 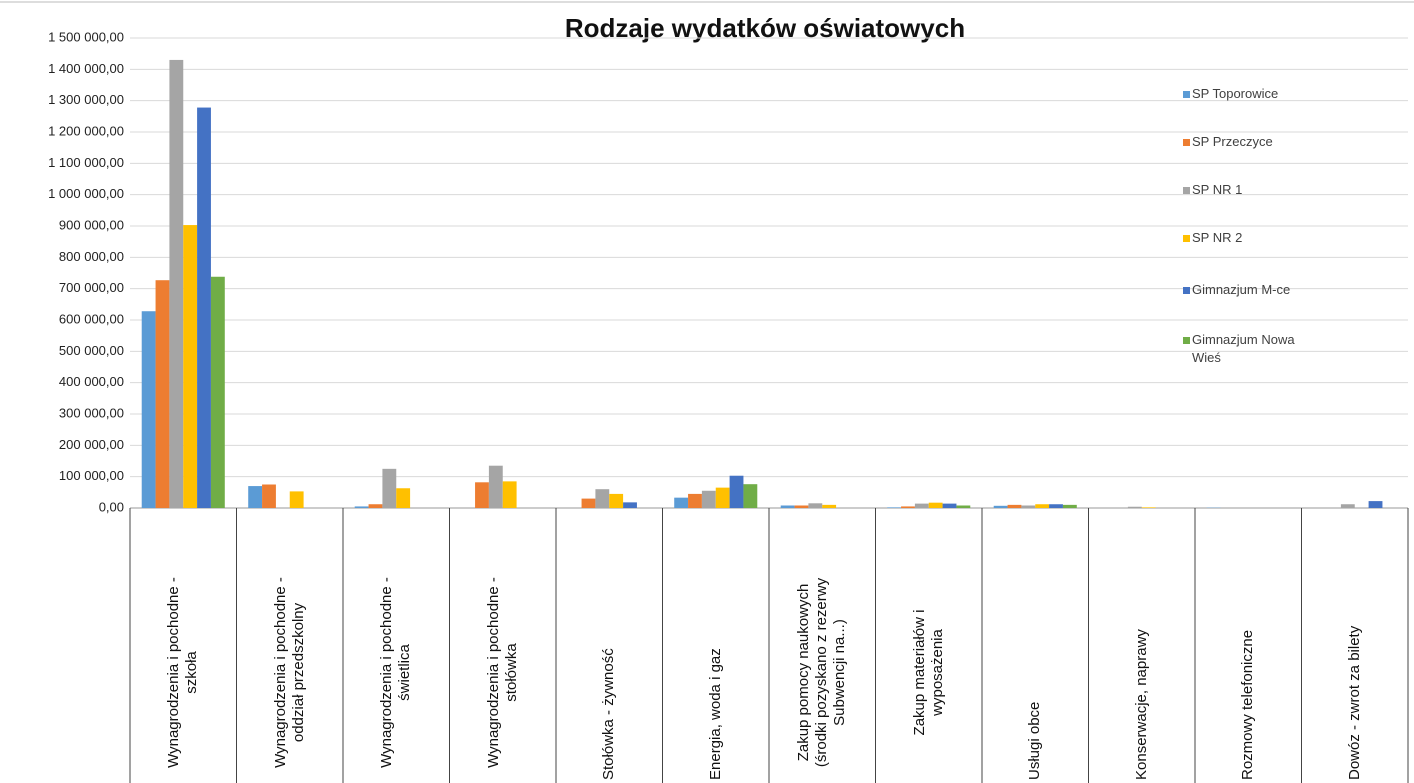 I want to click on y-tick-label: 700 000,00, so click(x=91, y=287).